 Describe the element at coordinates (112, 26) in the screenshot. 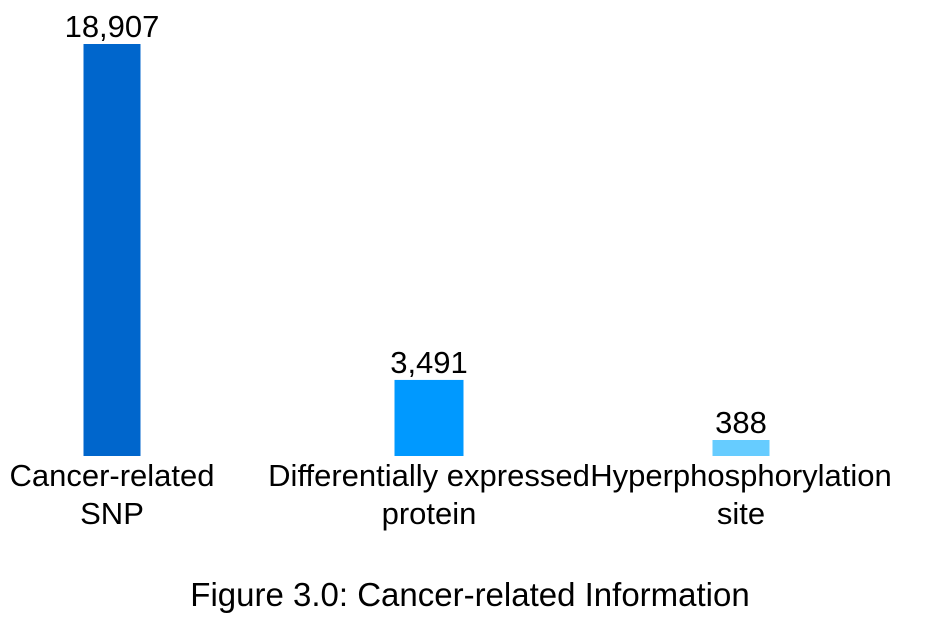

I see `value-label-0: 18,907` at that location.